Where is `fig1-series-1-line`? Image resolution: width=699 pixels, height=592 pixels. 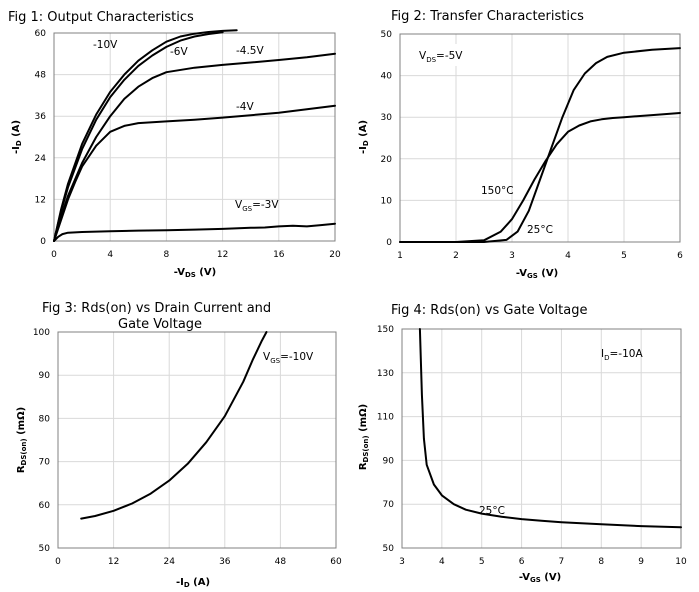 fig1-series-1-line is located at coordinates (138, 136).